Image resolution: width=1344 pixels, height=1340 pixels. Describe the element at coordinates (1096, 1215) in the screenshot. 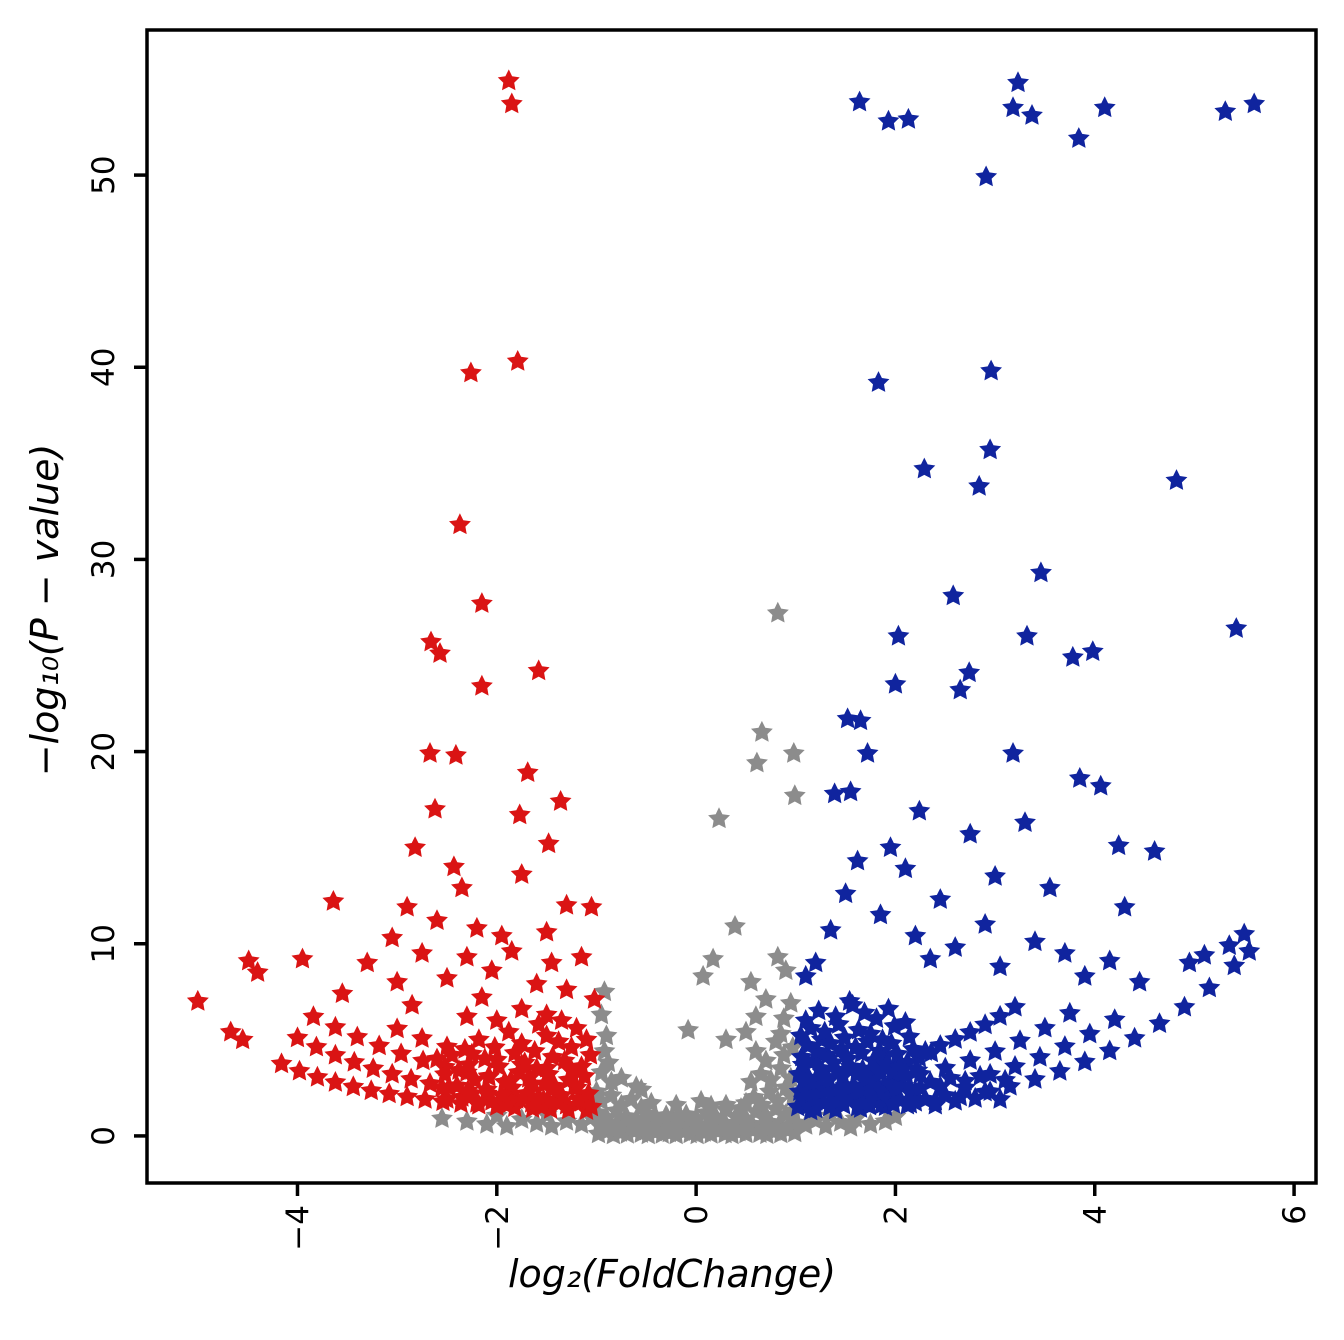

I see `x-tick-label: 4` at that location.